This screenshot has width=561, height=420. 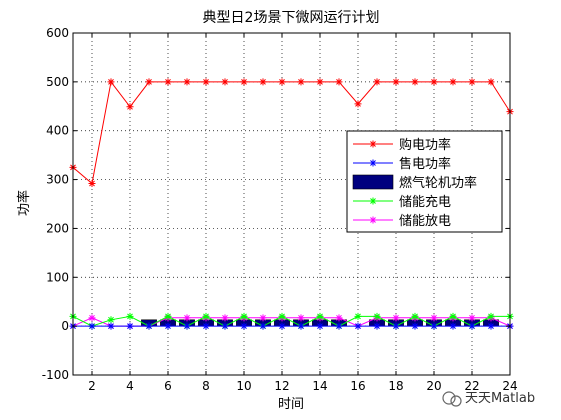 I want to click on legend-item: 储能充电, so click(x=402, y=202).